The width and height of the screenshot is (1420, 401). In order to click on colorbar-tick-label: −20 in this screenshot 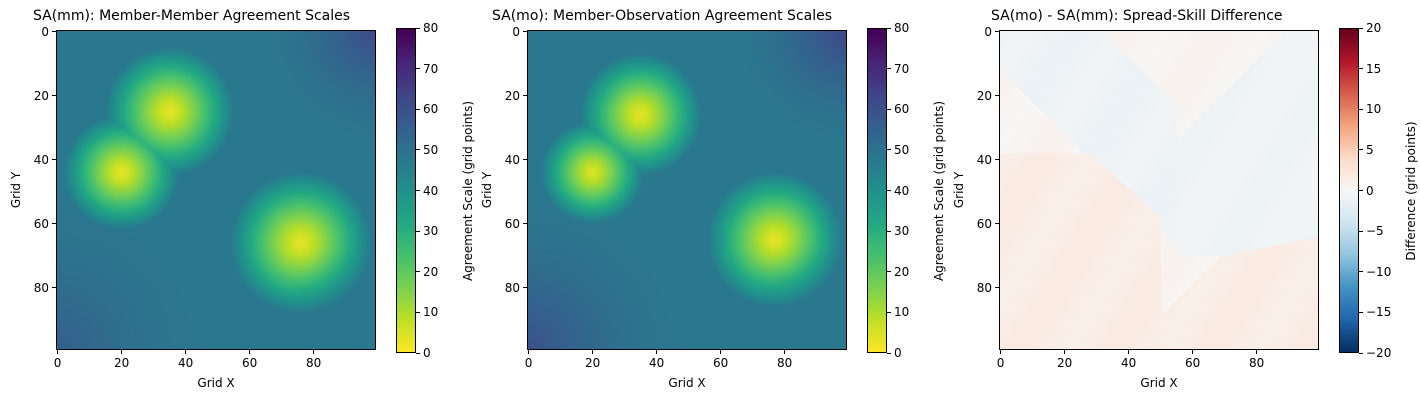, I will do `click(1379, 353)`.